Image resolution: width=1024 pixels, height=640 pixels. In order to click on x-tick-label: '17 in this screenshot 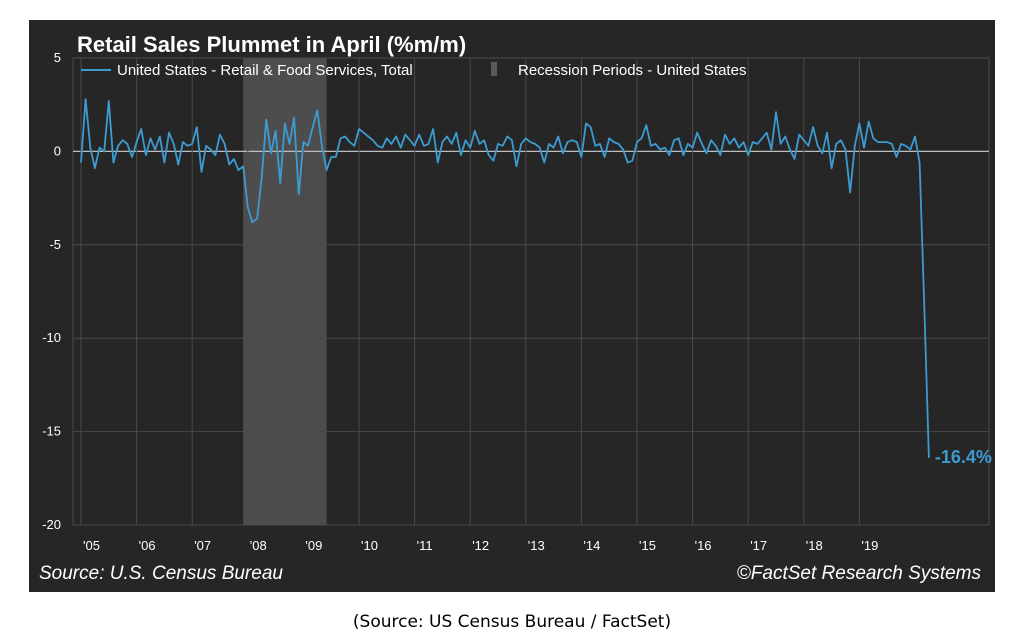, I will do `click(758, 545)`.